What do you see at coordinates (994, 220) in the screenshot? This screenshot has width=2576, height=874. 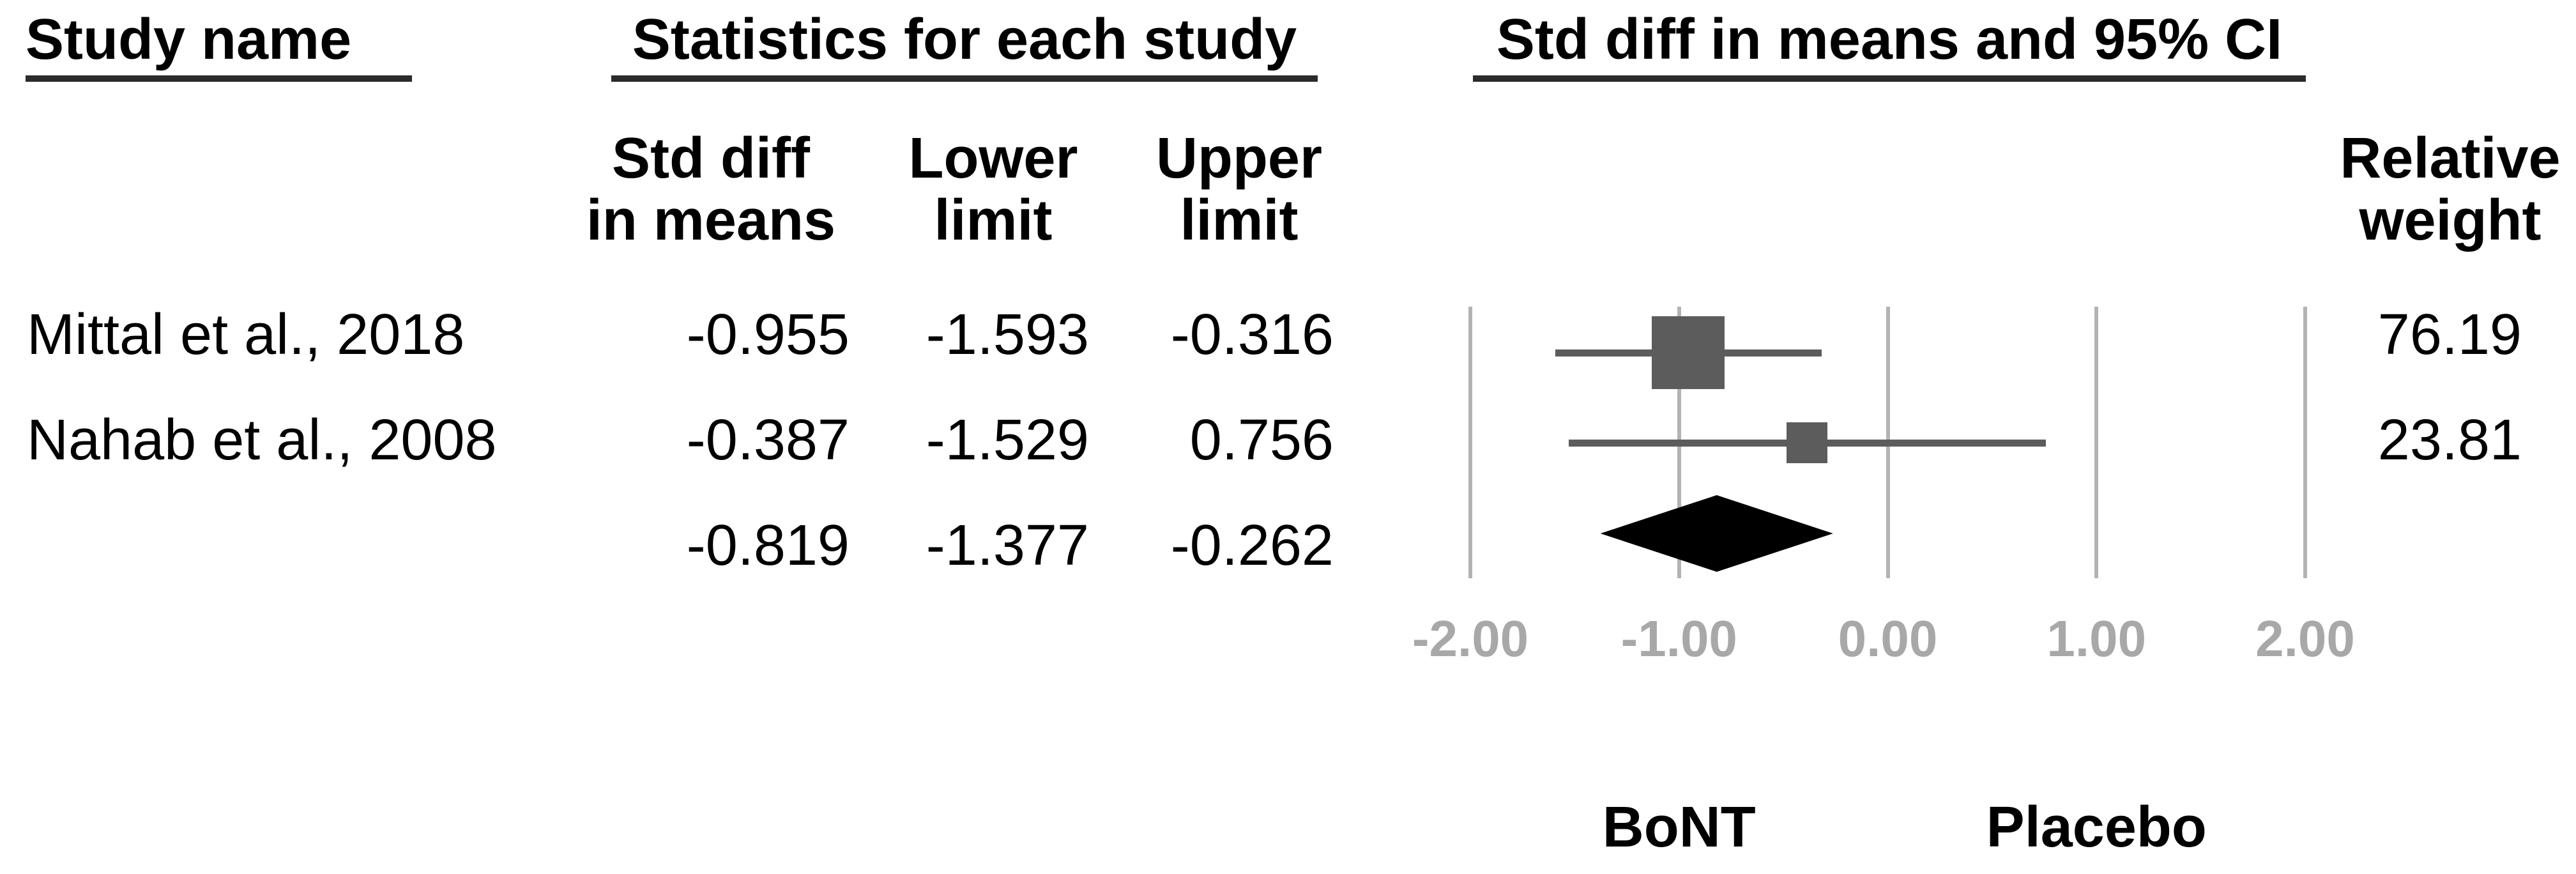 I see `lower-limit-header-line2: limit` at bounding box center [994, 220].